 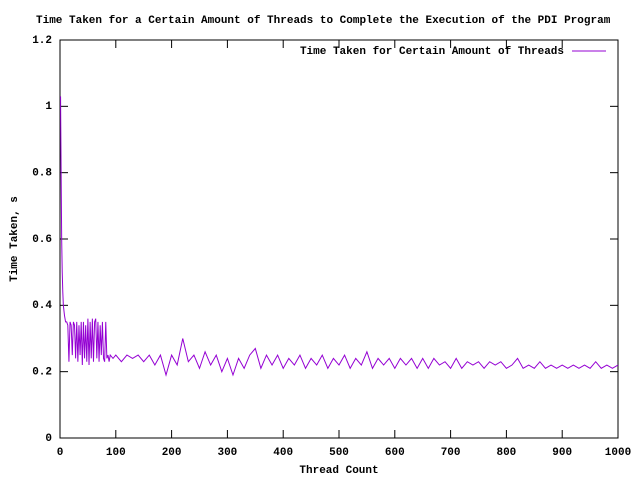 I want to click on y-tick-label: 0.2, so click(x=42, y=373).